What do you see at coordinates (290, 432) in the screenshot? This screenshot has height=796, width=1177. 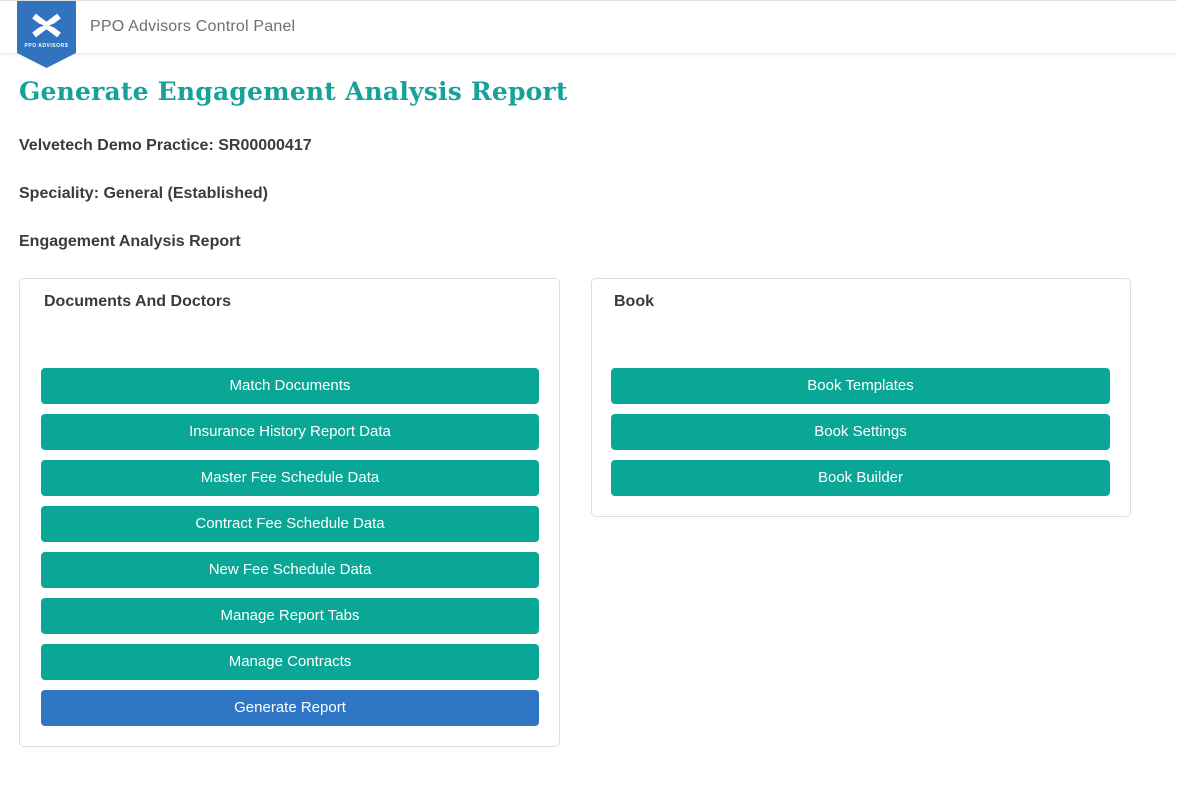 I see `insurance-history-report-data-button: Insurance History Report Data` at bounding box center [290, 432].